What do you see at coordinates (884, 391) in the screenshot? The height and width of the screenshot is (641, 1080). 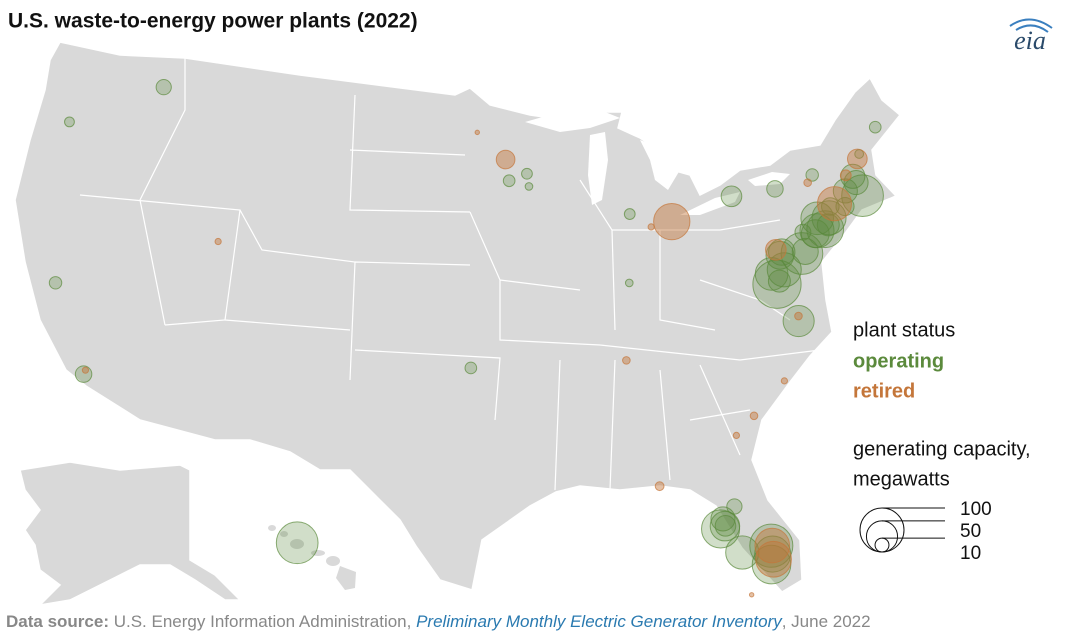 I see `legend-entry: retired` at bounding box center [884, 391].